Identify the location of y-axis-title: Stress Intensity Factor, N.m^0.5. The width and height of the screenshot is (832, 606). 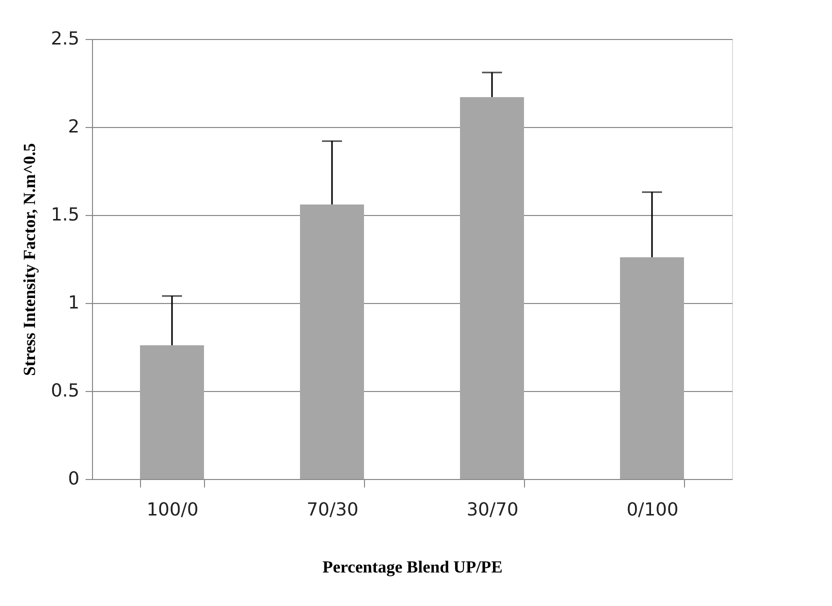
(29, 259).